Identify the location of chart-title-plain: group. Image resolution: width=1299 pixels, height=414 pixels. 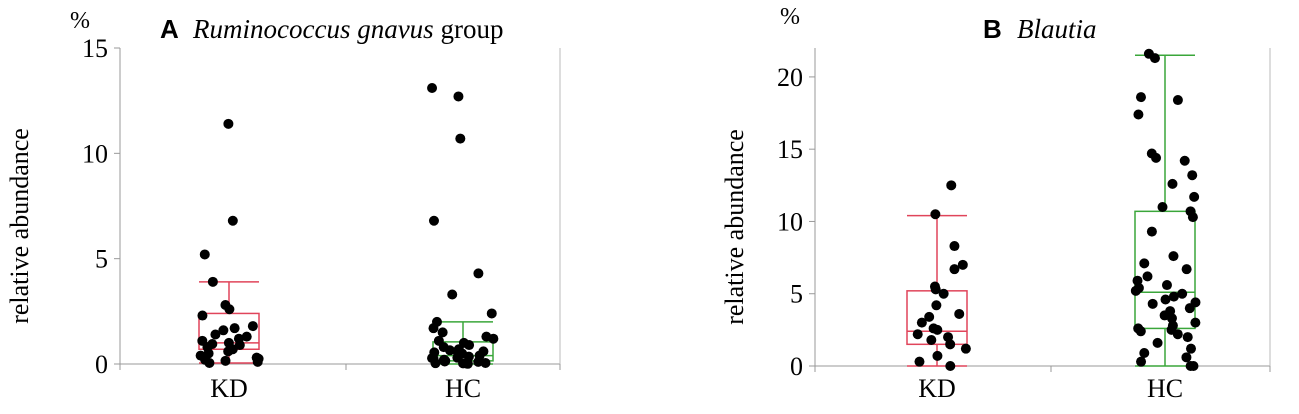
(469, 29).